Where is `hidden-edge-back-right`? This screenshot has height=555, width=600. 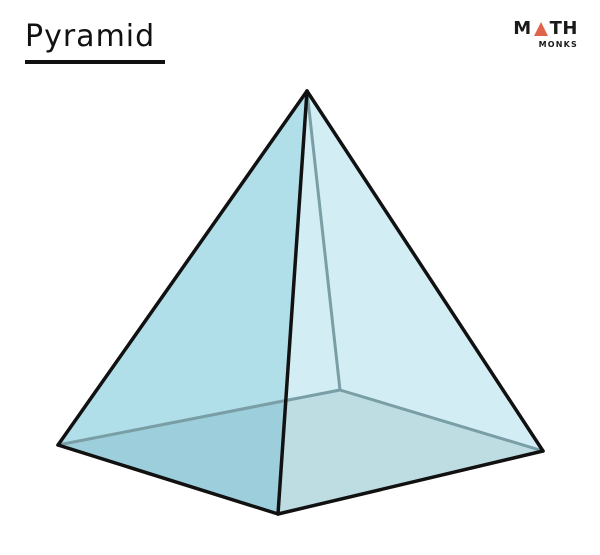 hidden-edge-back-right is located at coordinates (441, 420).